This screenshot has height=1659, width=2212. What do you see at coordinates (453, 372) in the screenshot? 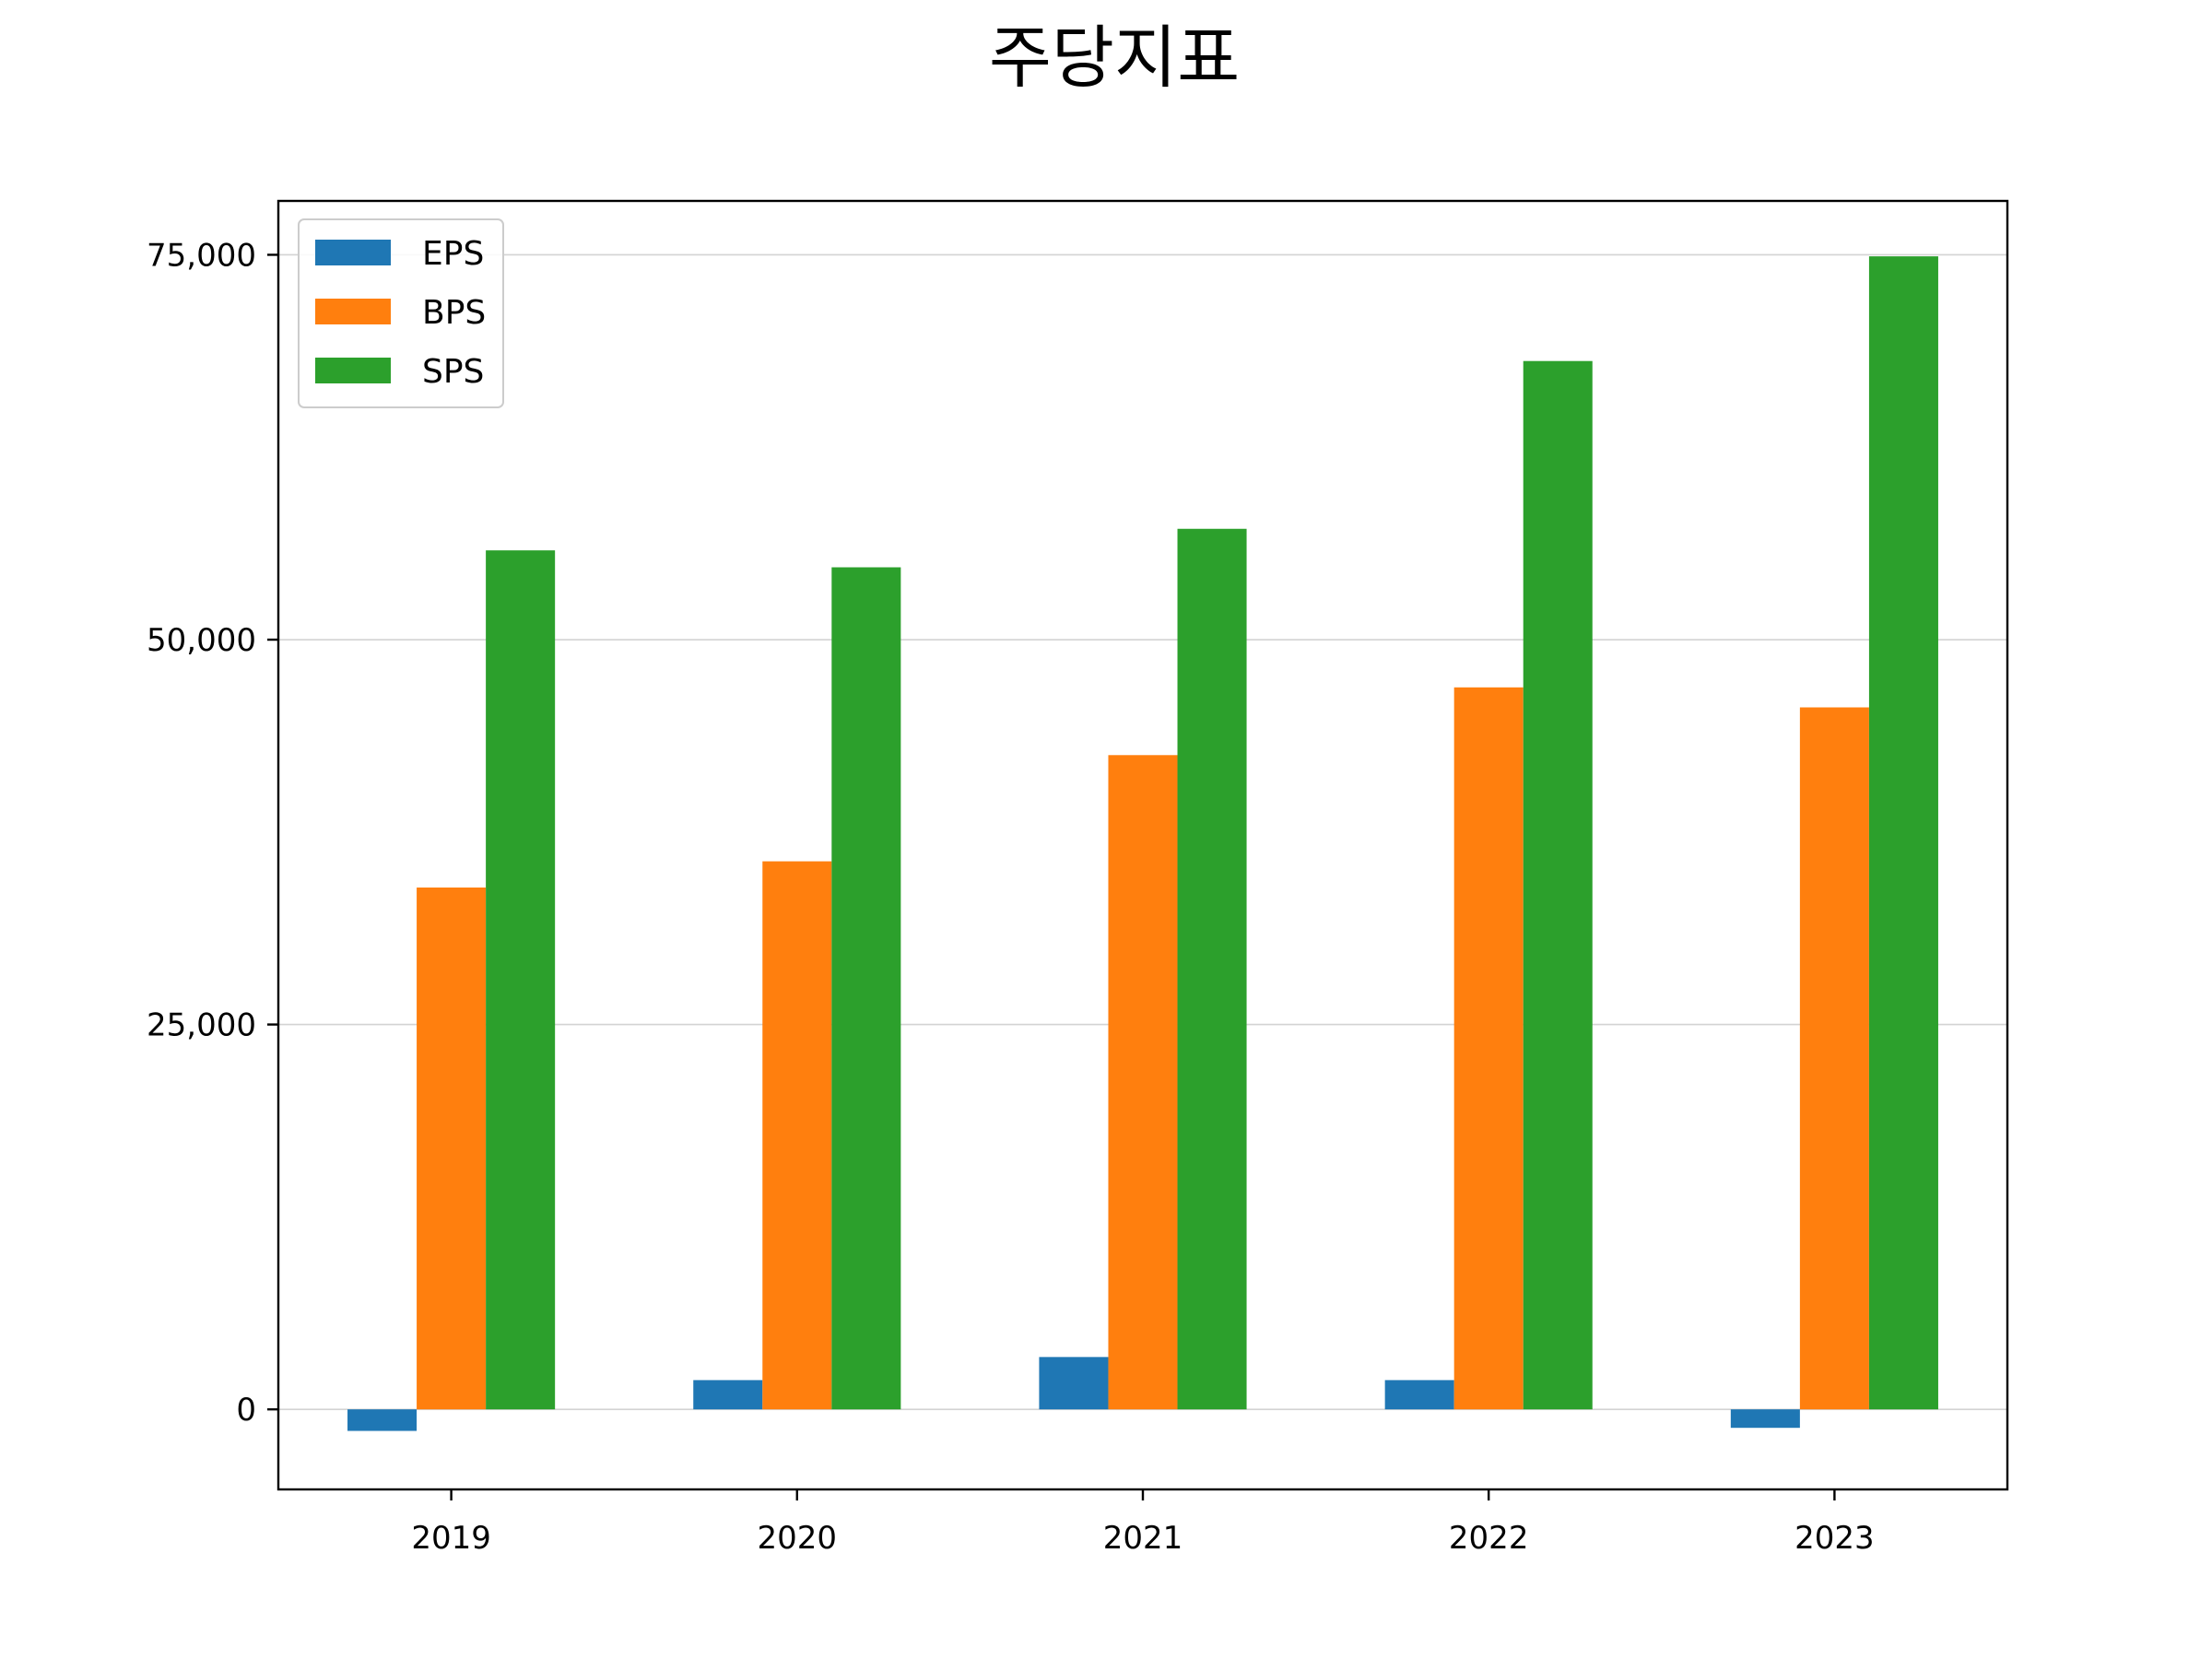
I see `legend-label-sps: SPS` at bounding box center [453, 372].